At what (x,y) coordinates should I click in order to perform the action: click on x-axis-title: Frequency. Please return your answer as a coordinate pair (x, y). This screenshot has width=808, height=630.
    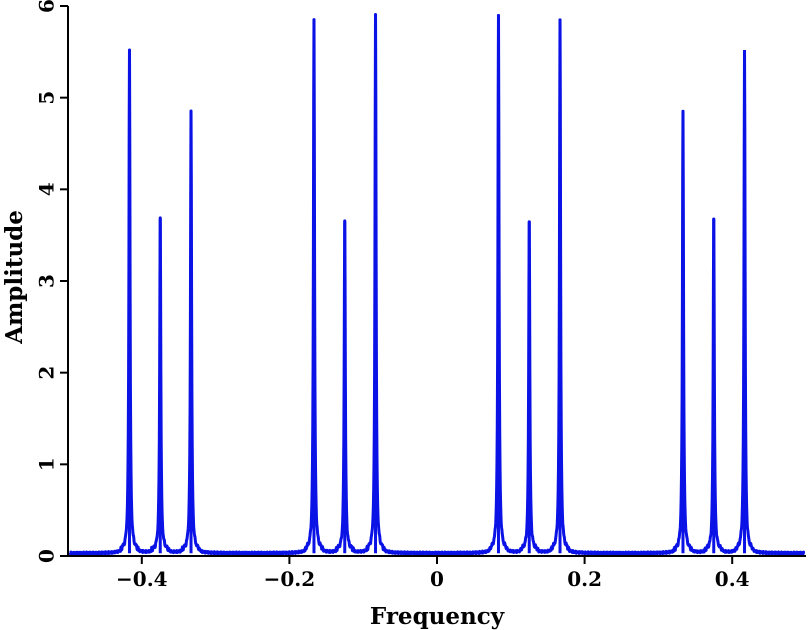
    Looking at the image, I should click on (437, 616).